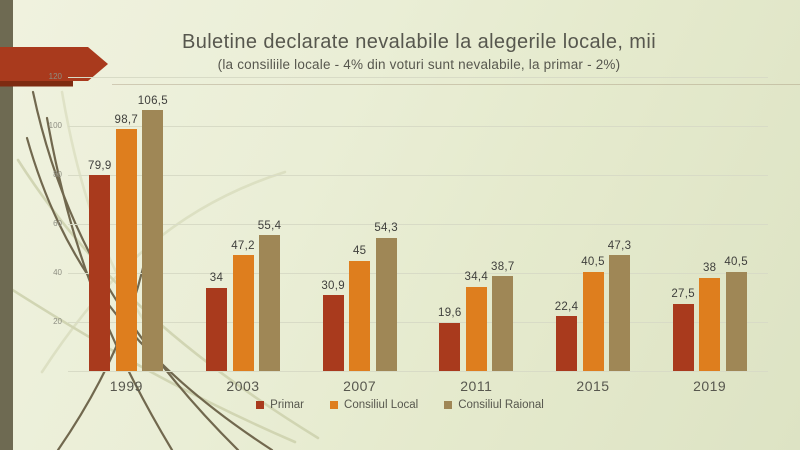 The width and height of the screenshot is (800, 450). I want to click on category-label: 2019, so click(710, 386).